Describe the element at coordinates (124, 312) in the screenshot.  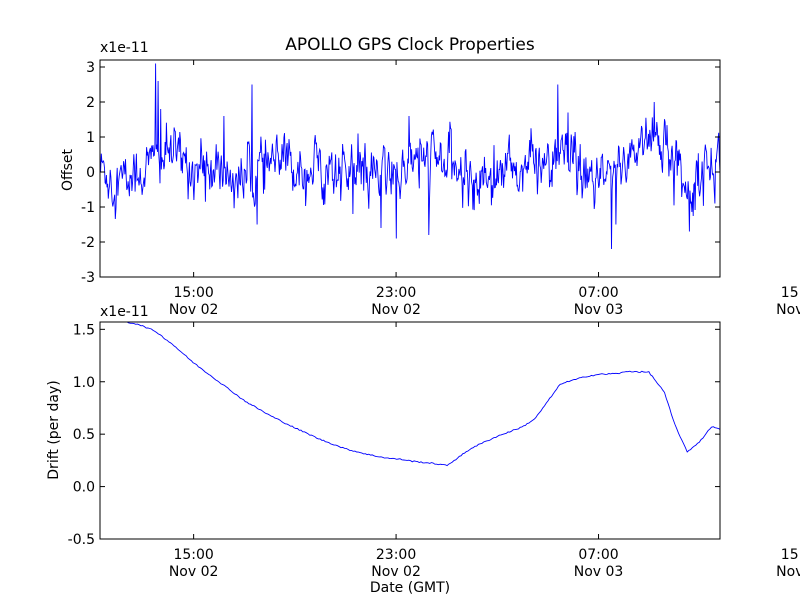
I see `drift-y-multiplier: x1e-11` at that location.